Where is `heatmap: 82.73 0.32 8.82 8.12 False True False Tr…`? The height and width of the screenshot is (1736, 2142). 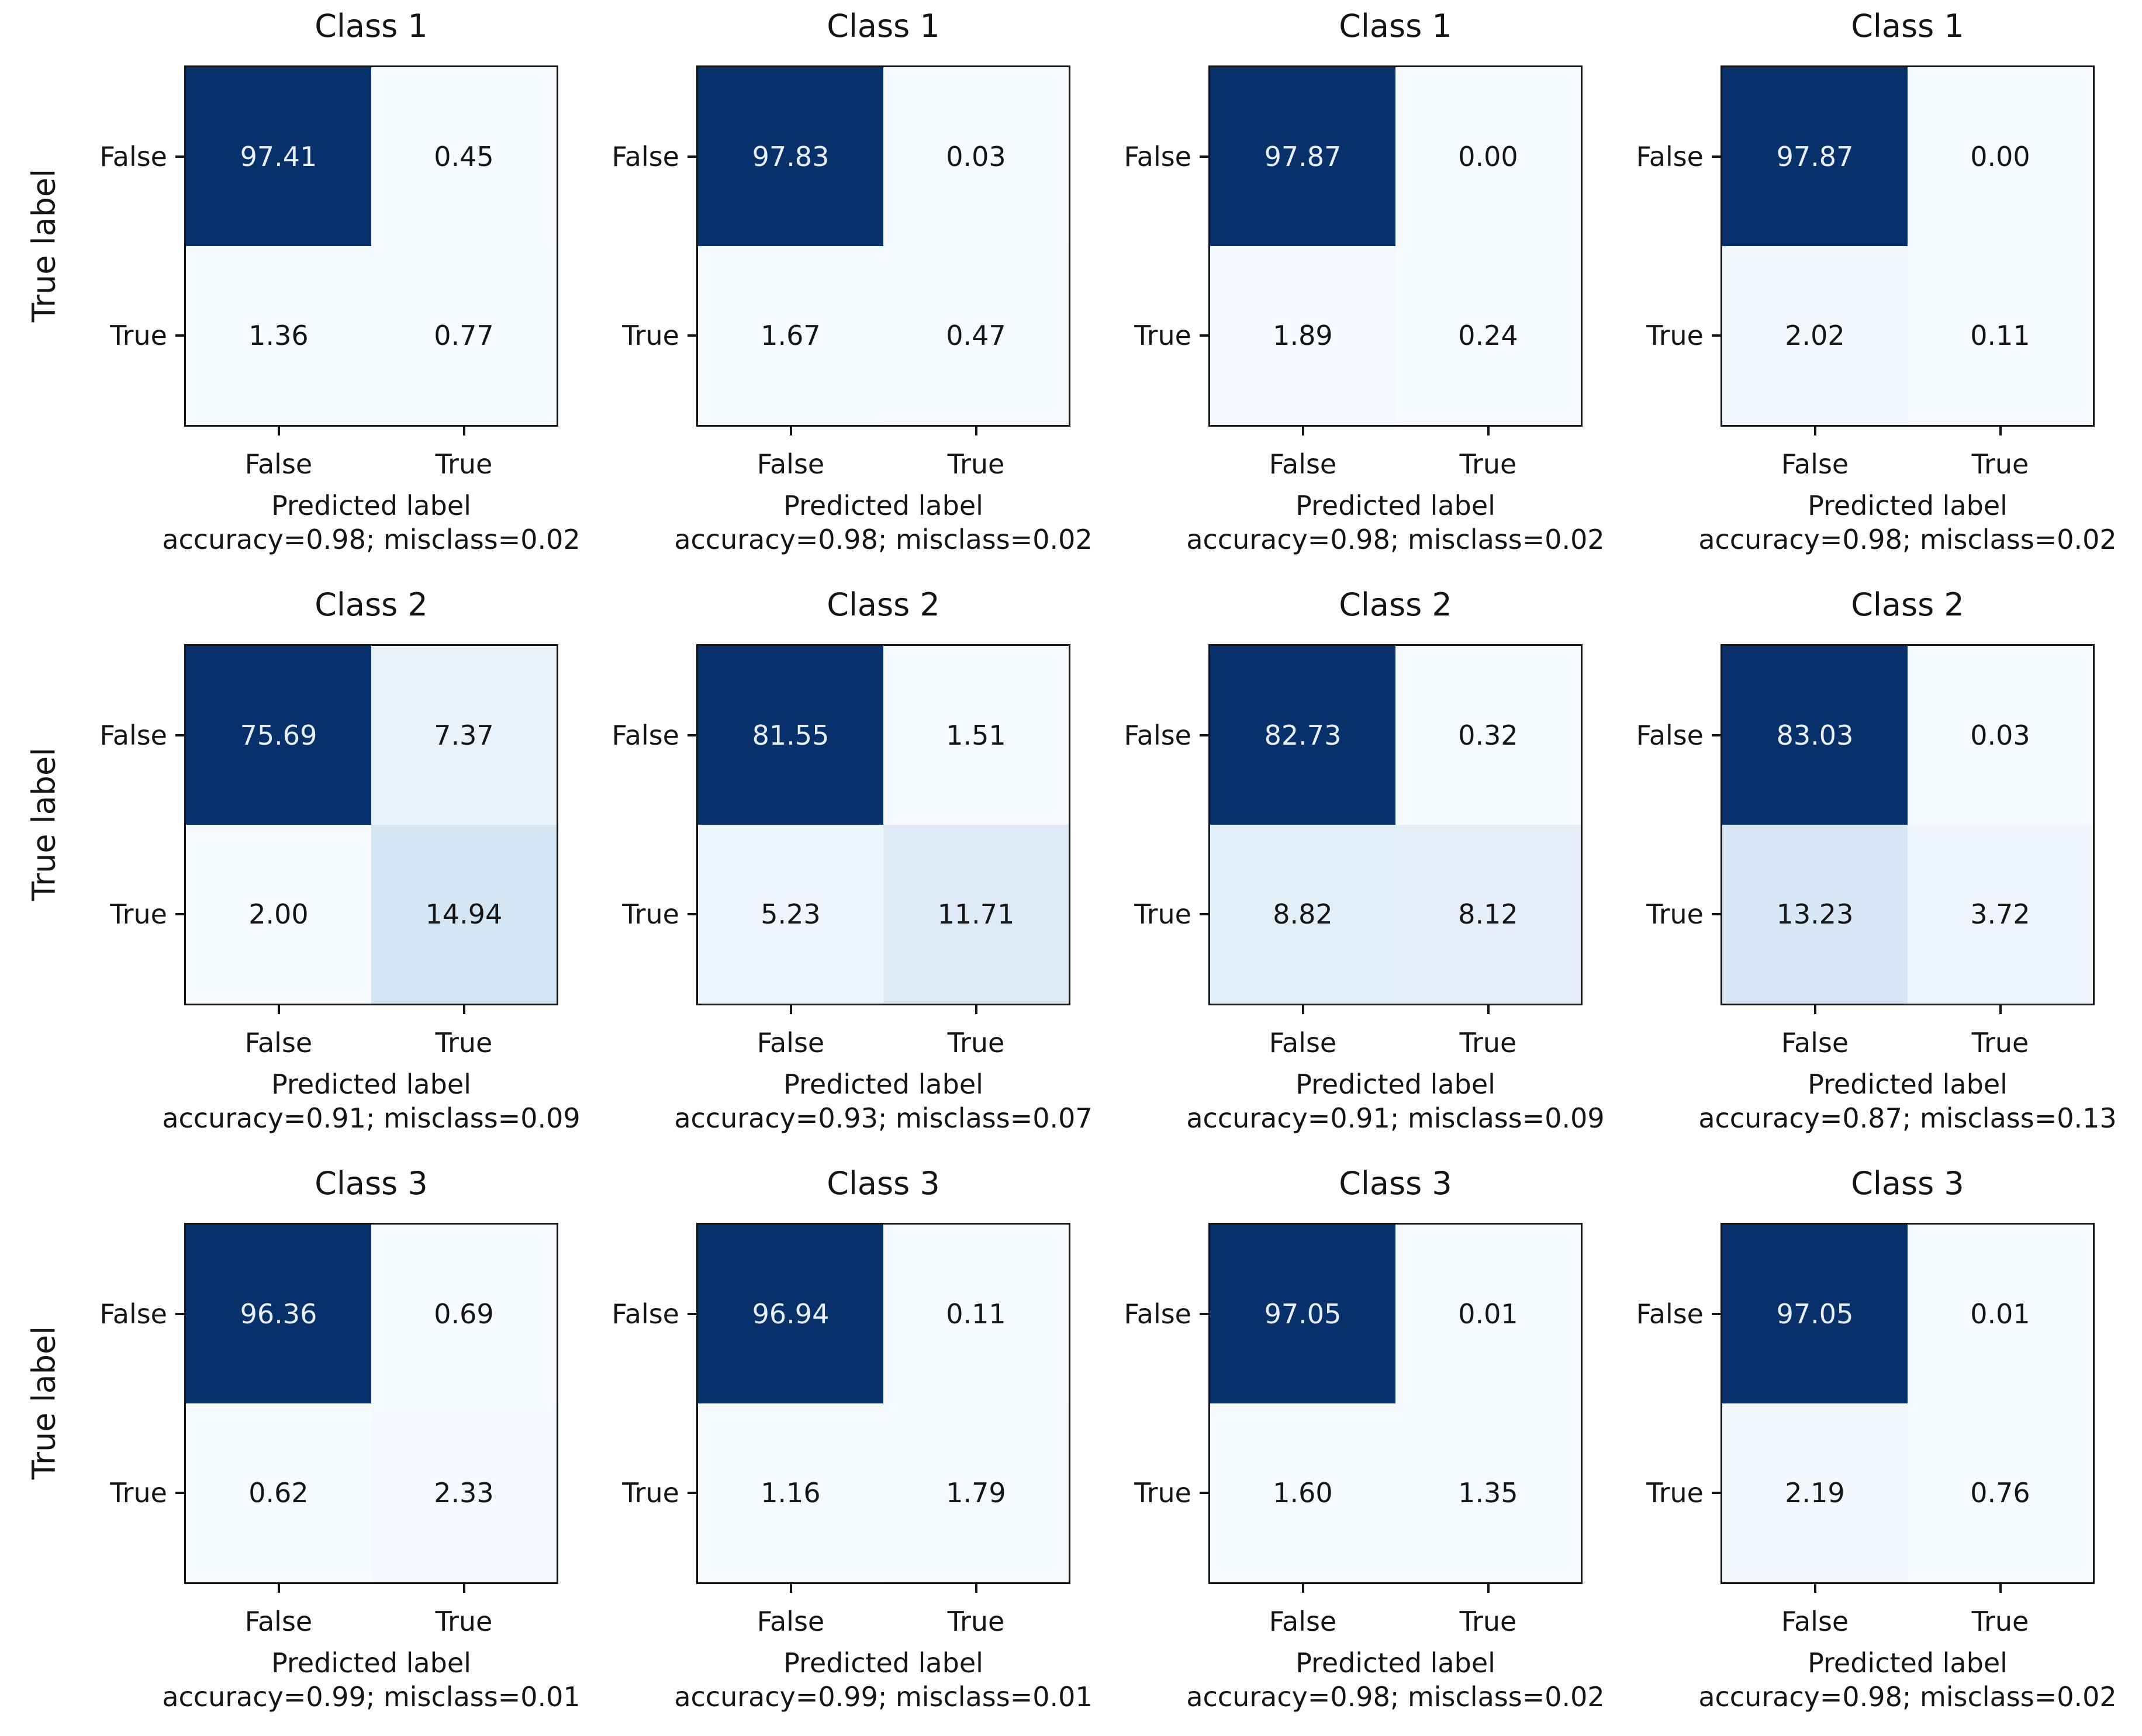 heatmap: 82.73 0.32 8.82 8.12 False True False Tr… is located at coordinates (1353, 851).